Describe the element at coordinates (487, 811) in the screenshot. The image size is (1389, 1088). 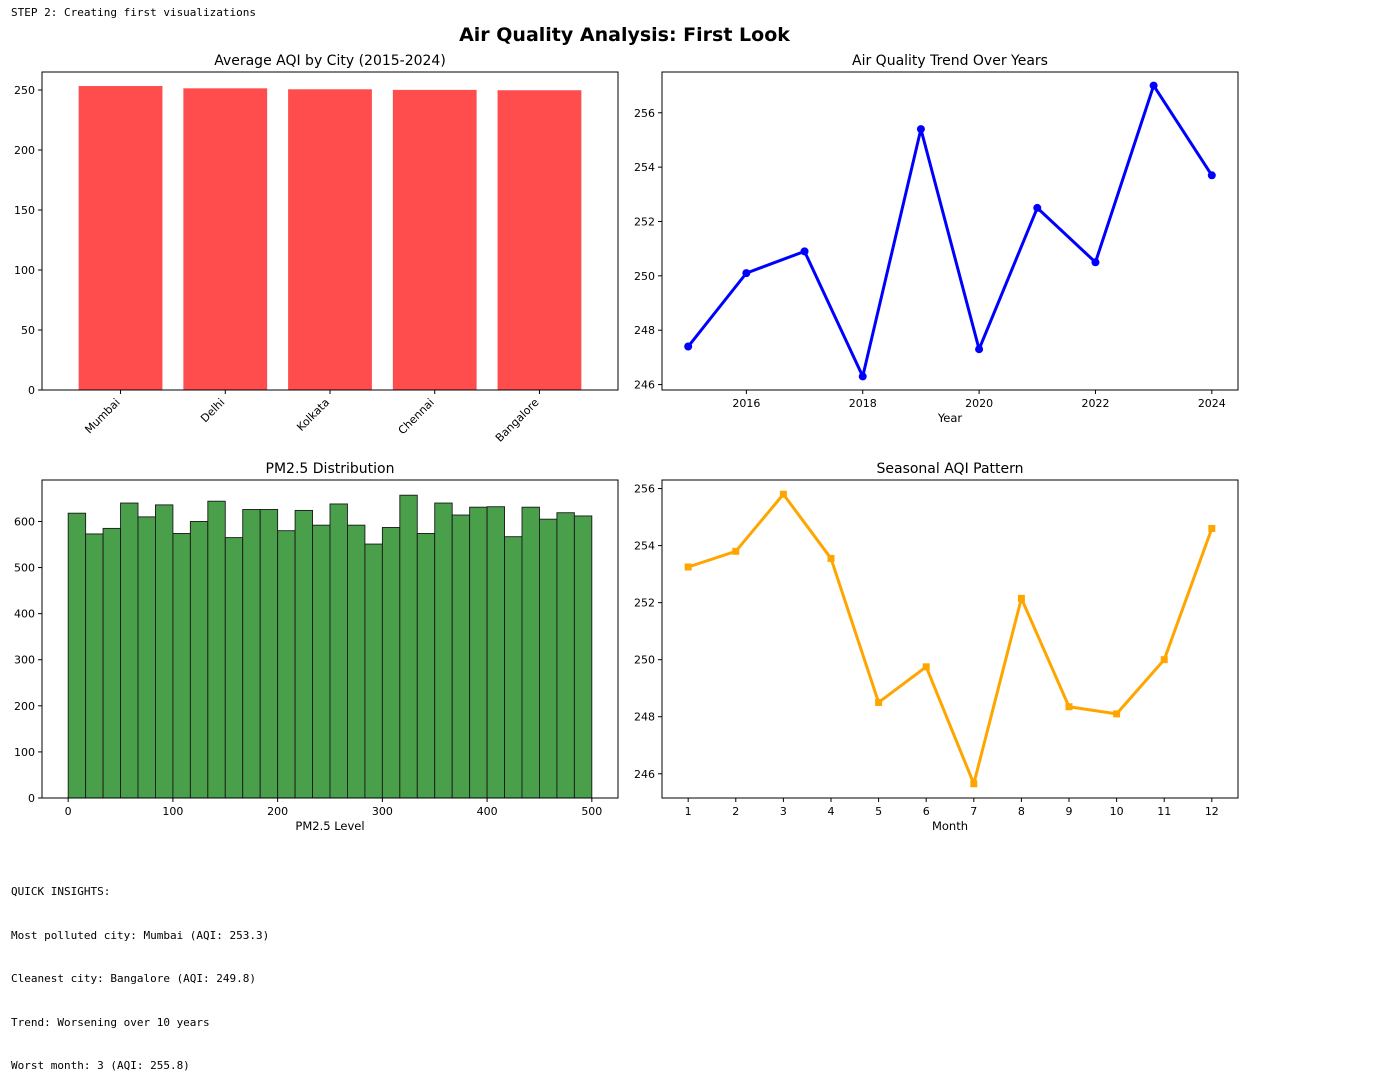
I see `histogram-chart-xtick-label: 400` at that location.